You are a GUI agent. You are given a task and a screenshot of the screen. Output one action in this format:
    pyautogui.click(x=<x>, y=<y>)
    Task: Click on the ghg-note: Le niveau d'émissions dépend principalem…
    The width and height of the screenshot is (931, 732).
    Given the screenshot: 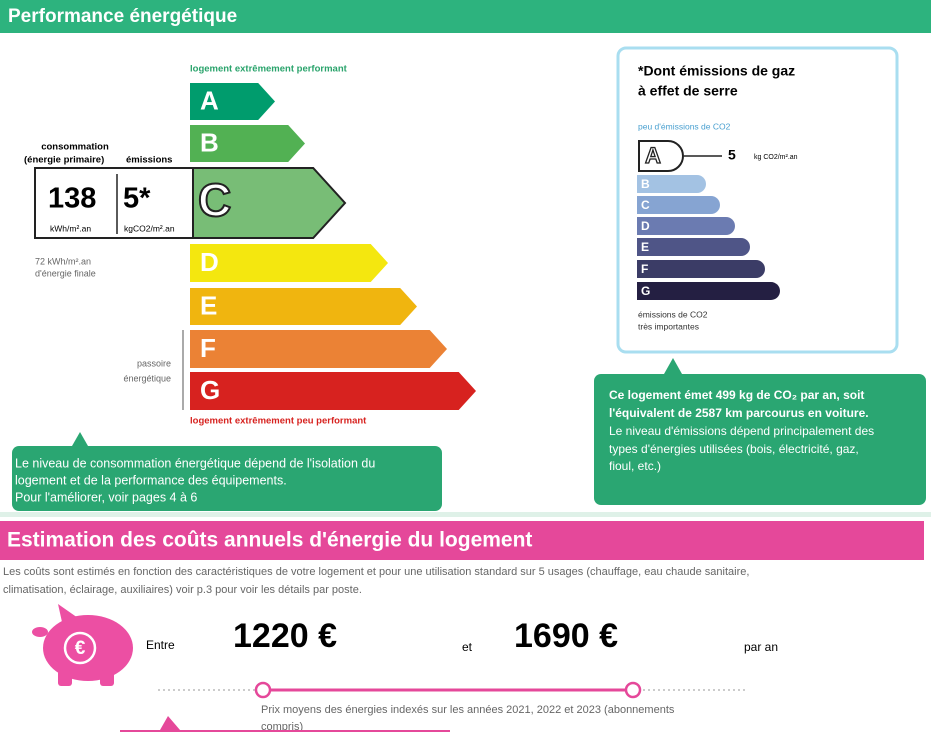 What is the action you would take?
    pyautogui.click(x=741, y=431)
    